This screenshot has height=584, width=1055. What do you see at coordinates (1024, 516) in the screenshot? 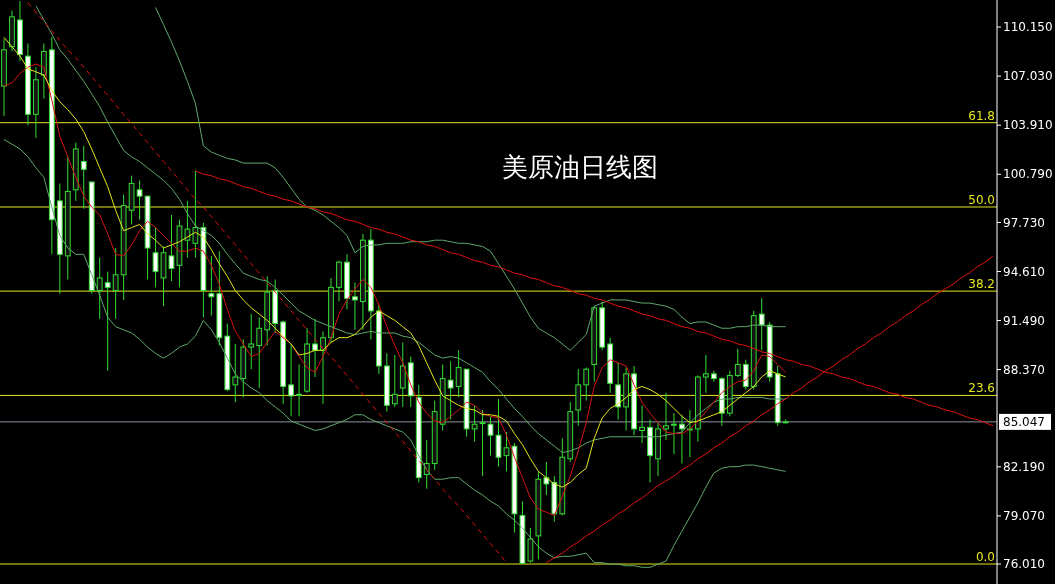
I see `y-tick-label: 79.070` at bounding box center [1024, 516].